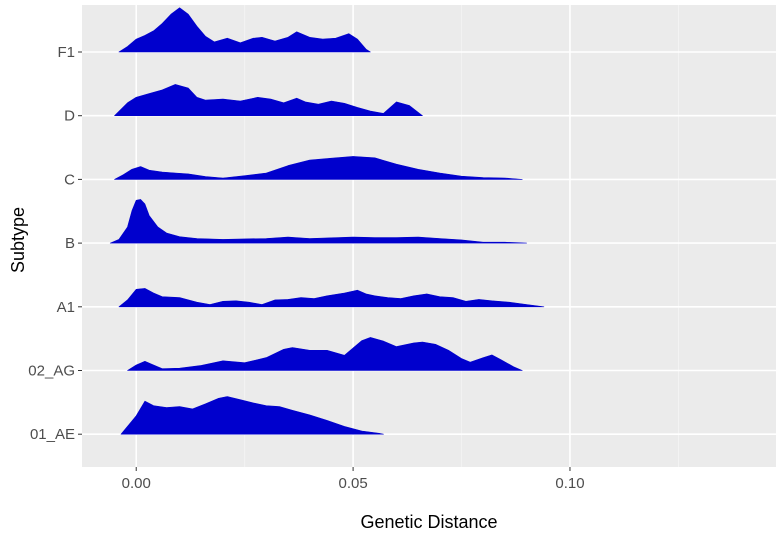 The height and width of the screenshot is (539, 782). What do you see at coordinates (325, 354) in the screenshot?
I see `ridge-02-ag` at bounding box center [325, 354].